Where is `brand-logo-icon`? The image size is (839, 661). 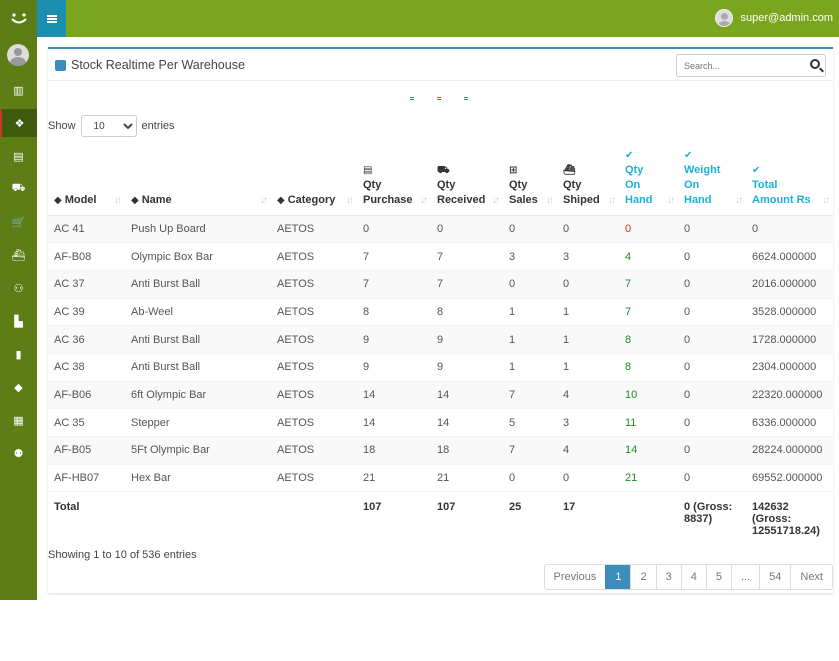 brand-logo-icon is located at coordinates (18, 18).